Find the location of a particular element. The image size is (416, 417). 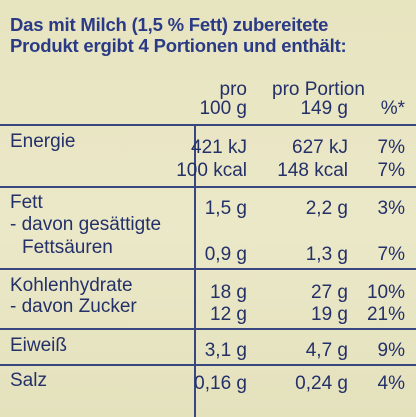

header-per100-line1: pro is located at coordinates (233, 89).